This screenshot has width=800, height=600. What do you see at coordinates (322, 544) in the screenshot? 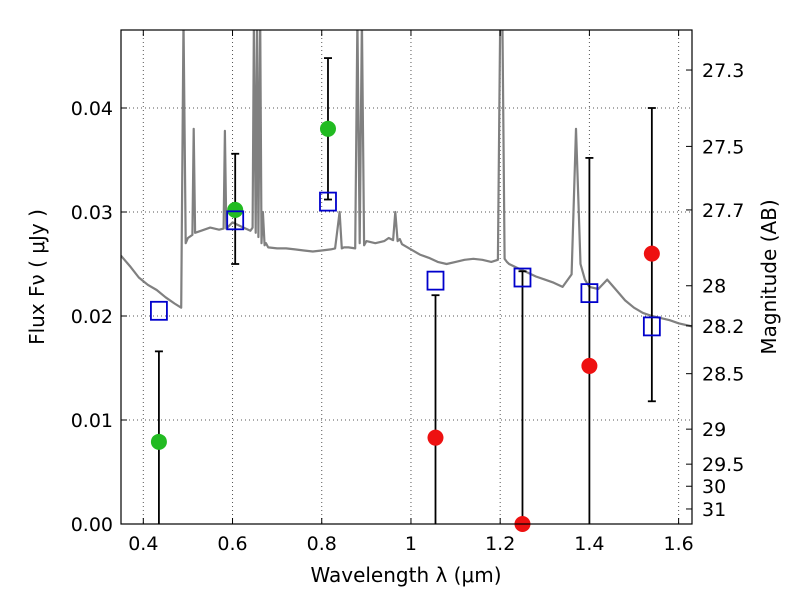
I see `x-tick-label: 0.8` at bounding box center [322, 544].